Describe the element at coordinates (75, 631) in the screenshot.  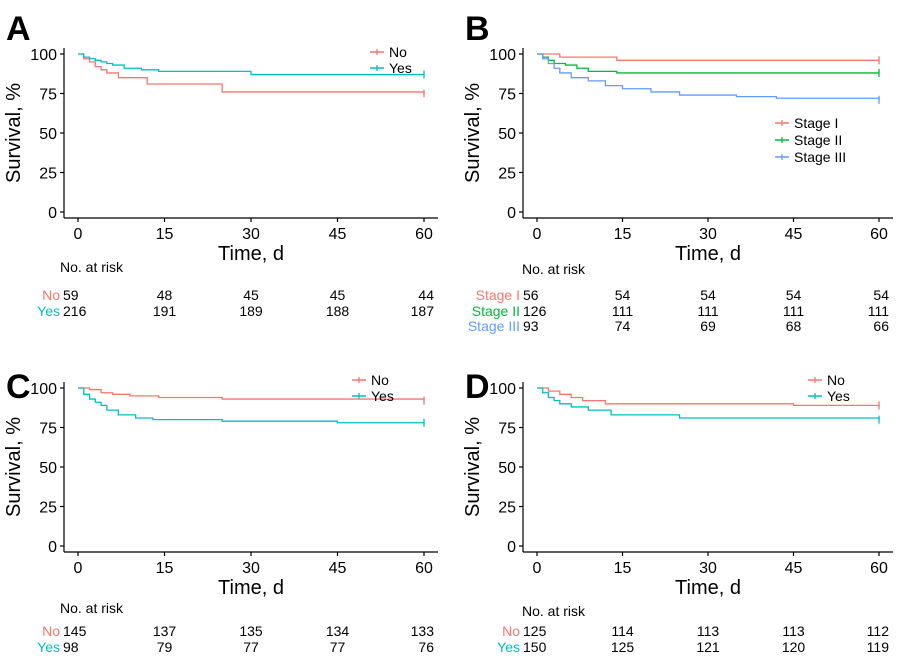
I see `risk-count: 145` at that location.